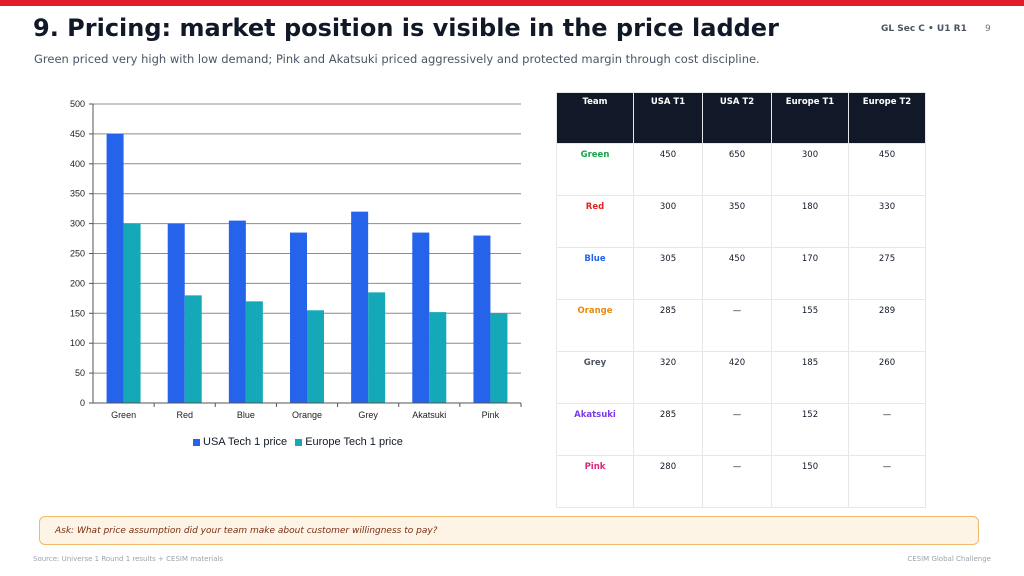 This screenshot has height=576, width=1024. I want to click on y-tick-label: 200, so click(77, 283).